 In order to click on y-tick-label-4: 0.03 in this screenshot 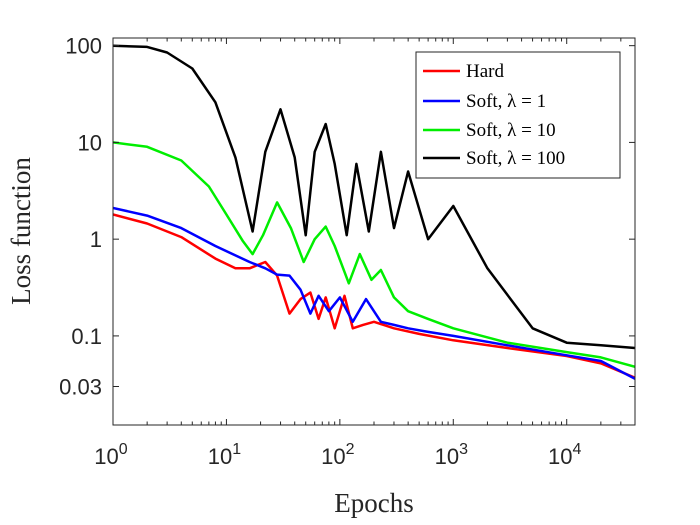, I will do `click(80, 386)`.